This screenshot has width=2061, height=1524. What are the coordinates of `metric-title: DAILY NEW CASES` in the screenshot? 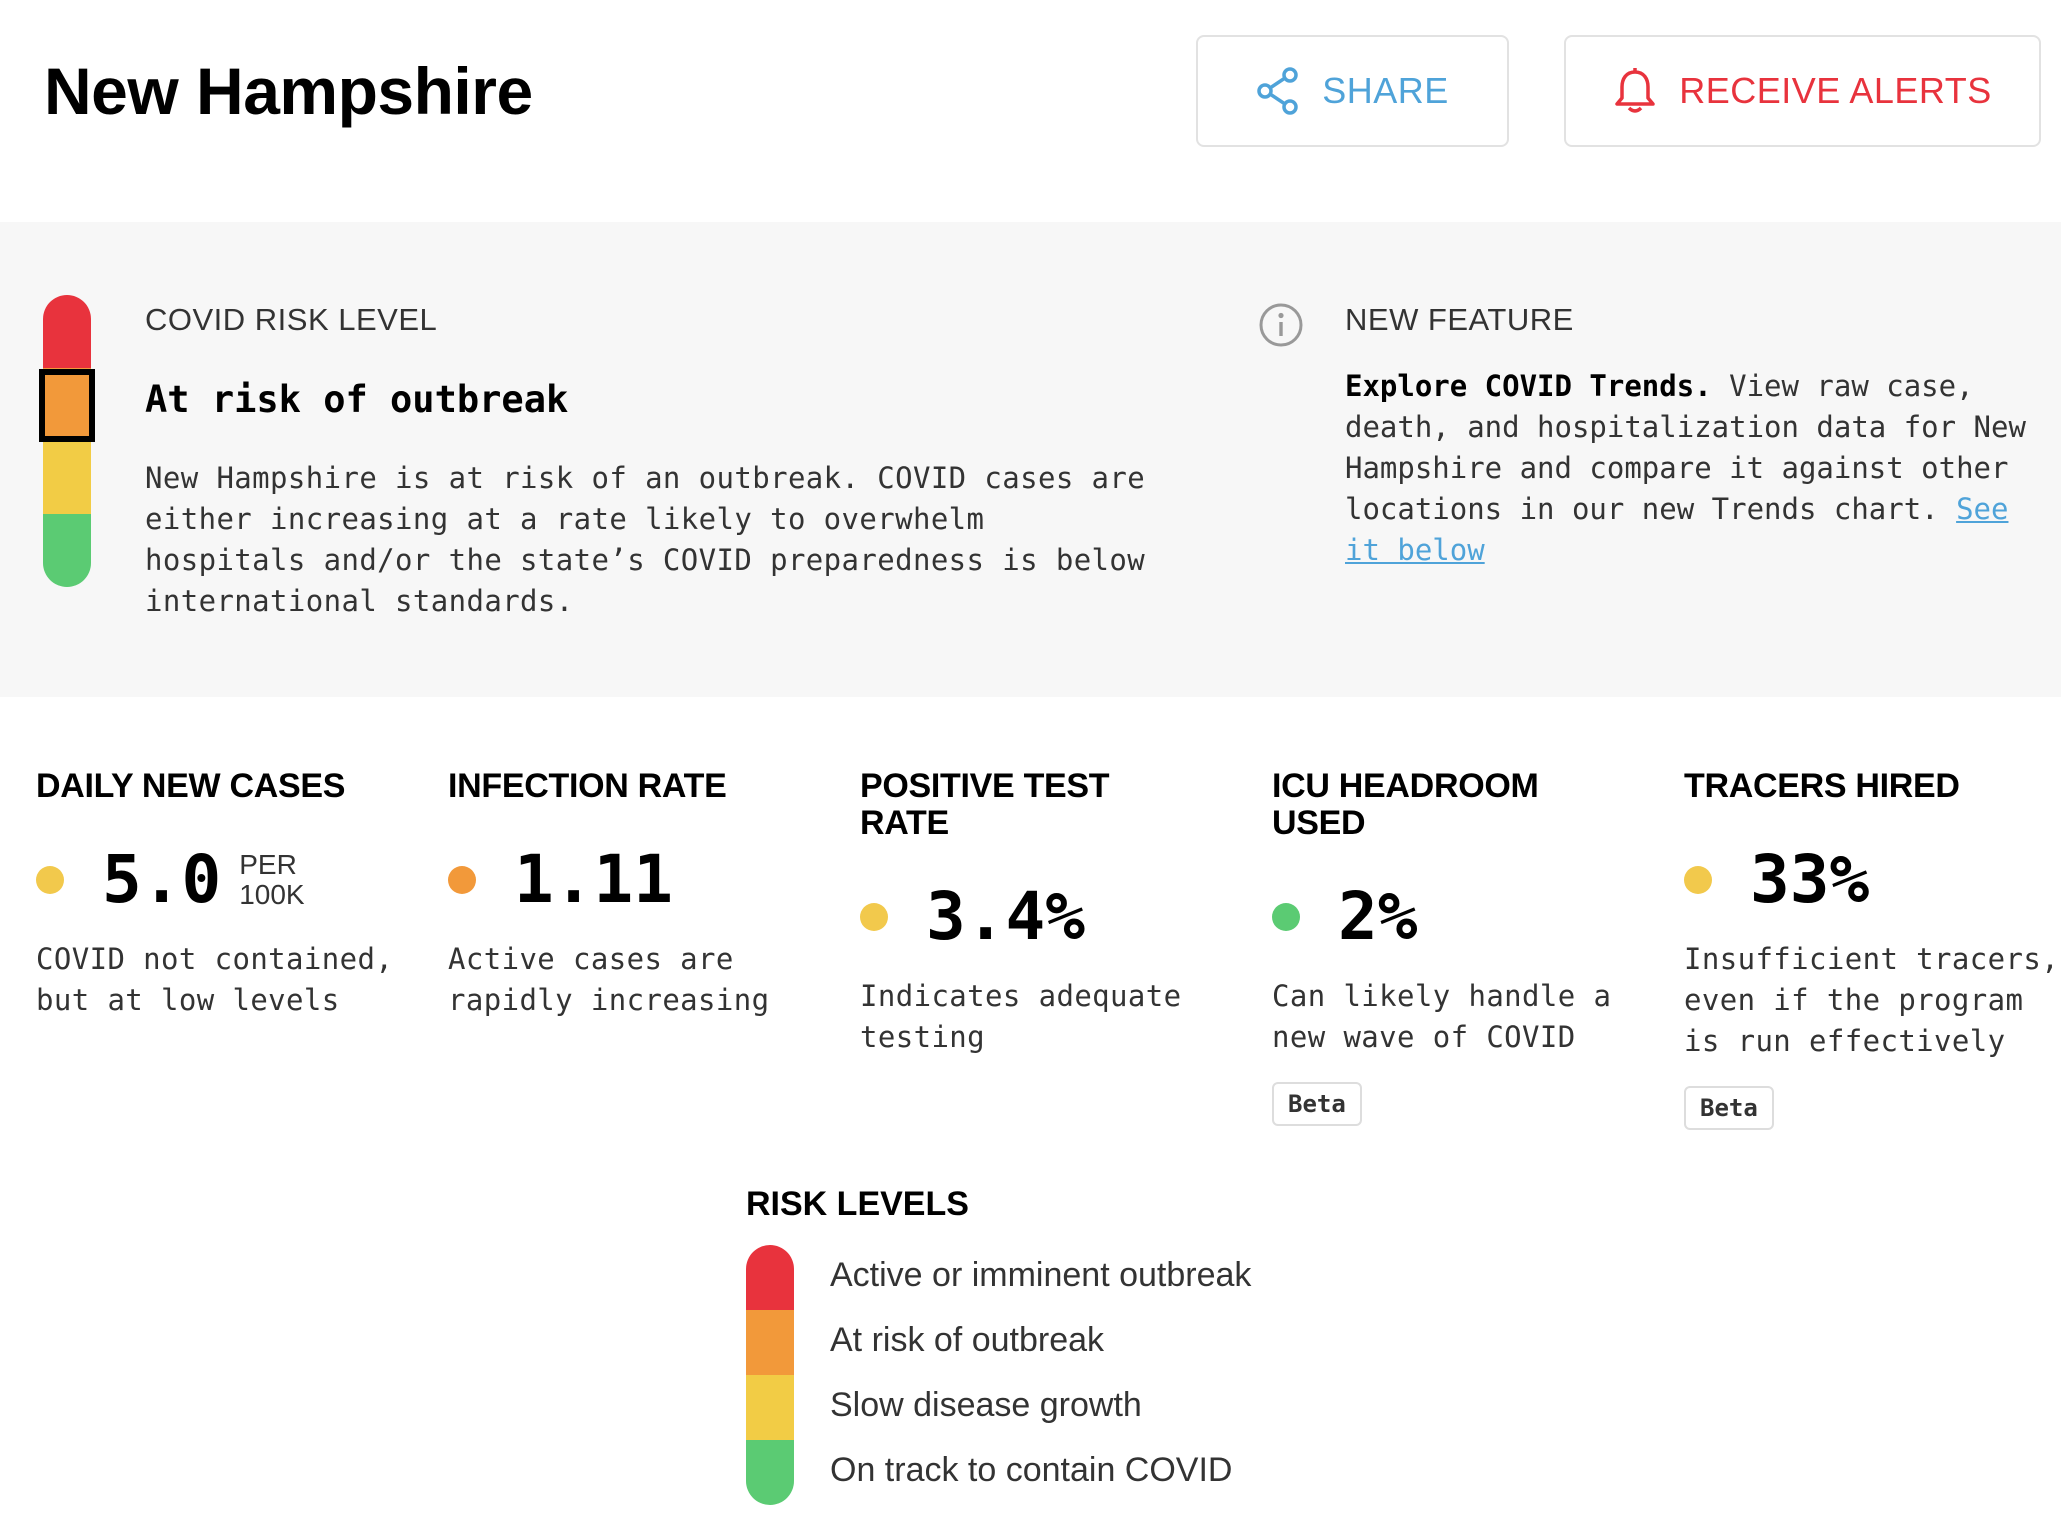 It's located at (191, 786).